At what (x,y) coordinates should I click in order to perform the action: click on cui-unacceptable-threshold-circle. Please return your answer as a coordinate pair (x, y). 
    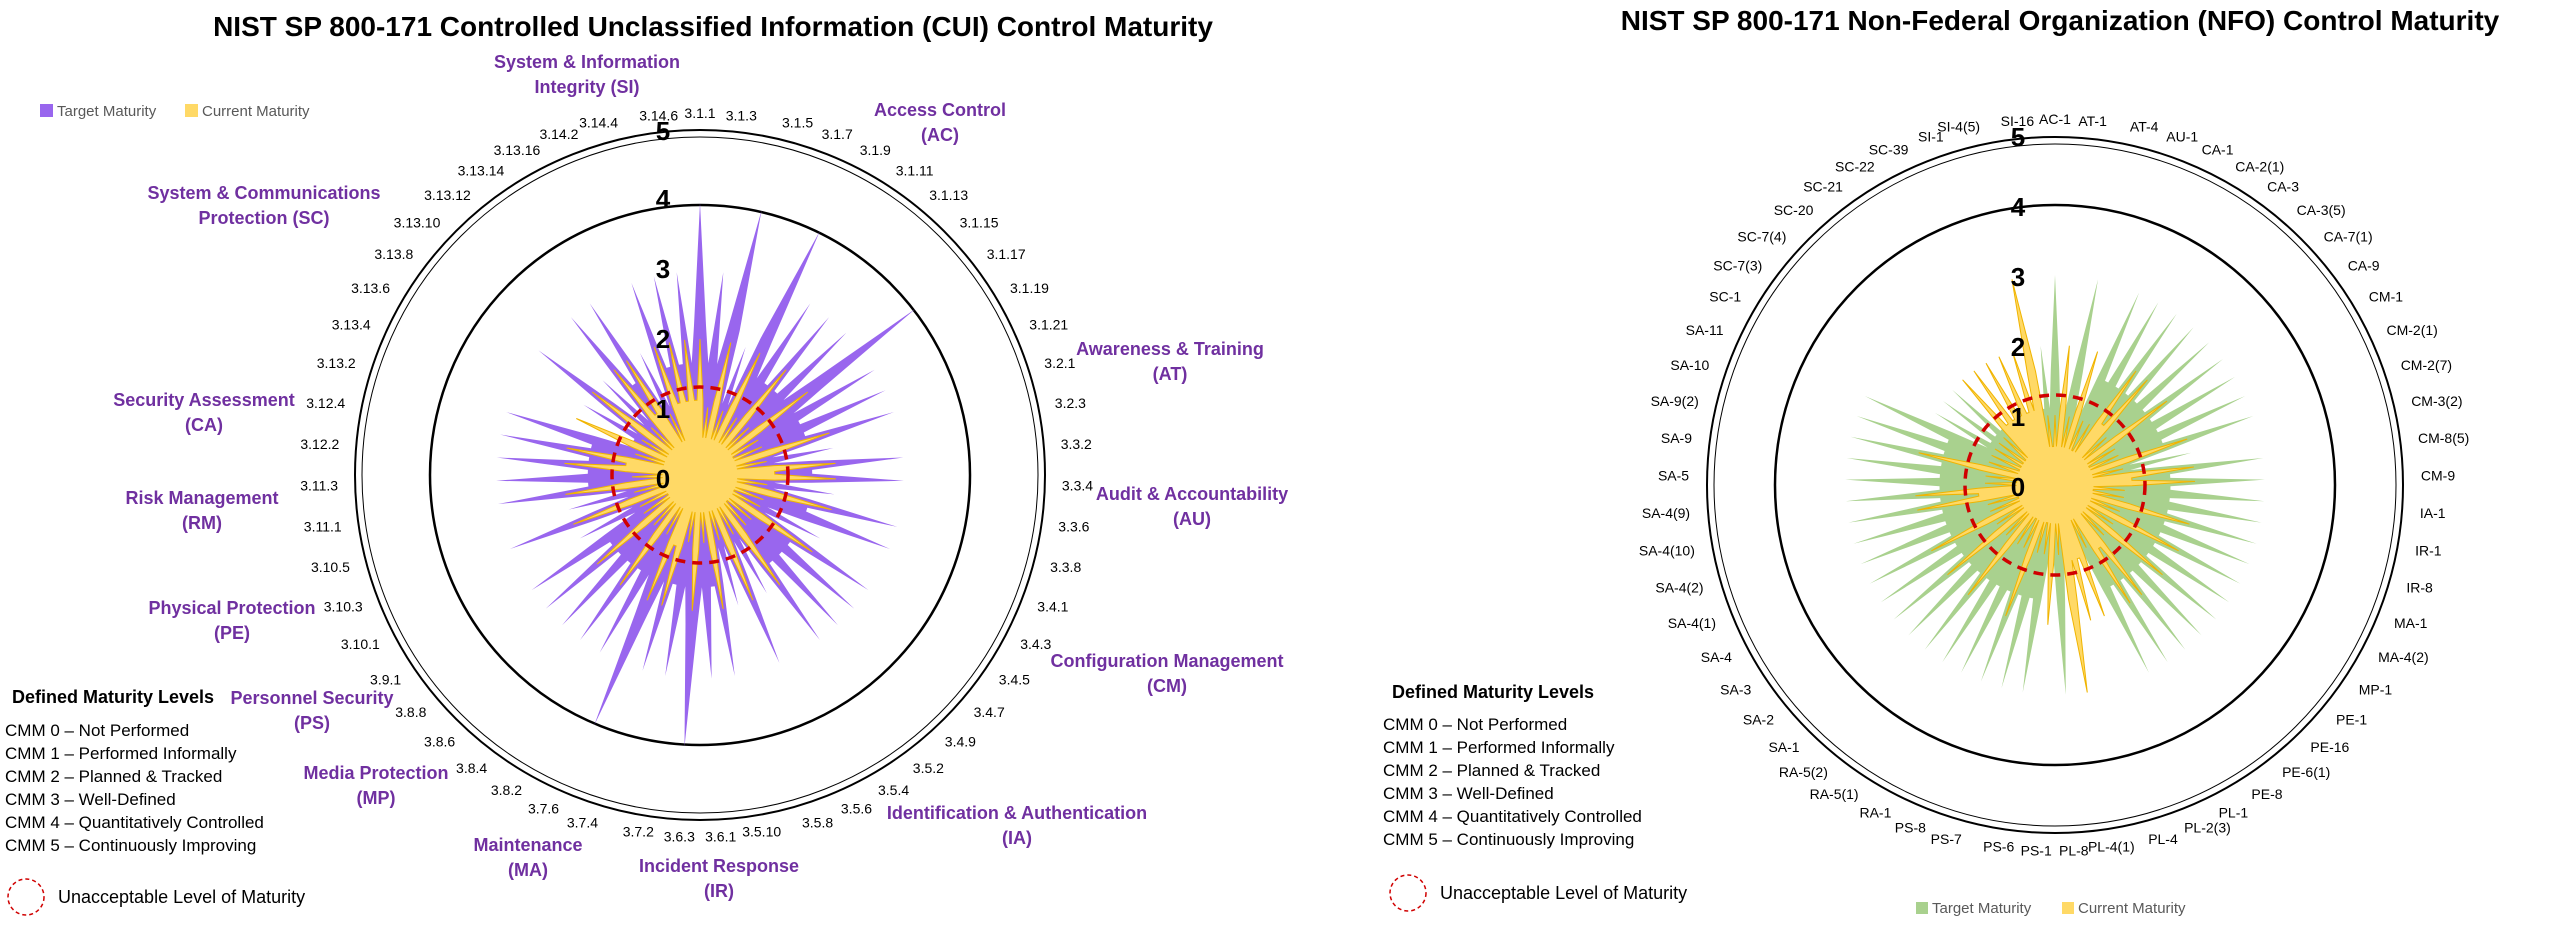
    Looking at the image, I should click on (700, 475).